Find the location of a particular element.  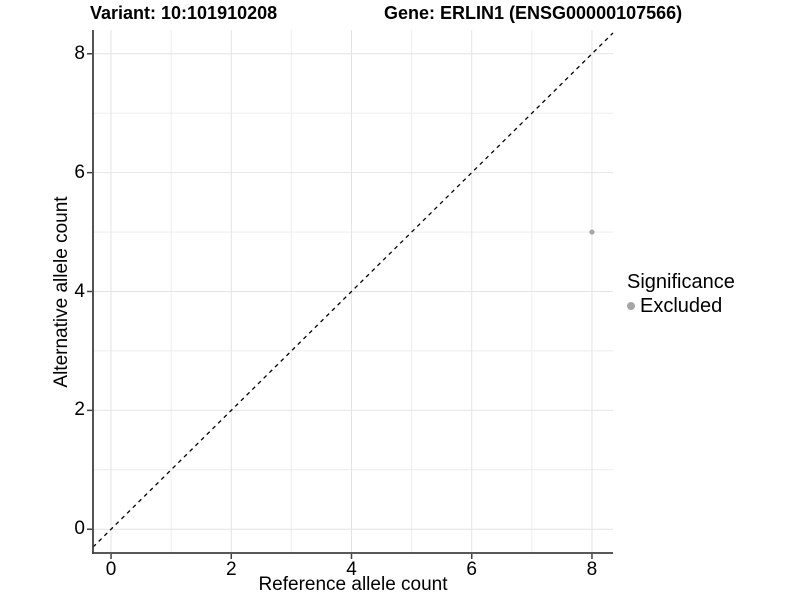

legend-item-label: Excluded is located at coordinates (681, 306).